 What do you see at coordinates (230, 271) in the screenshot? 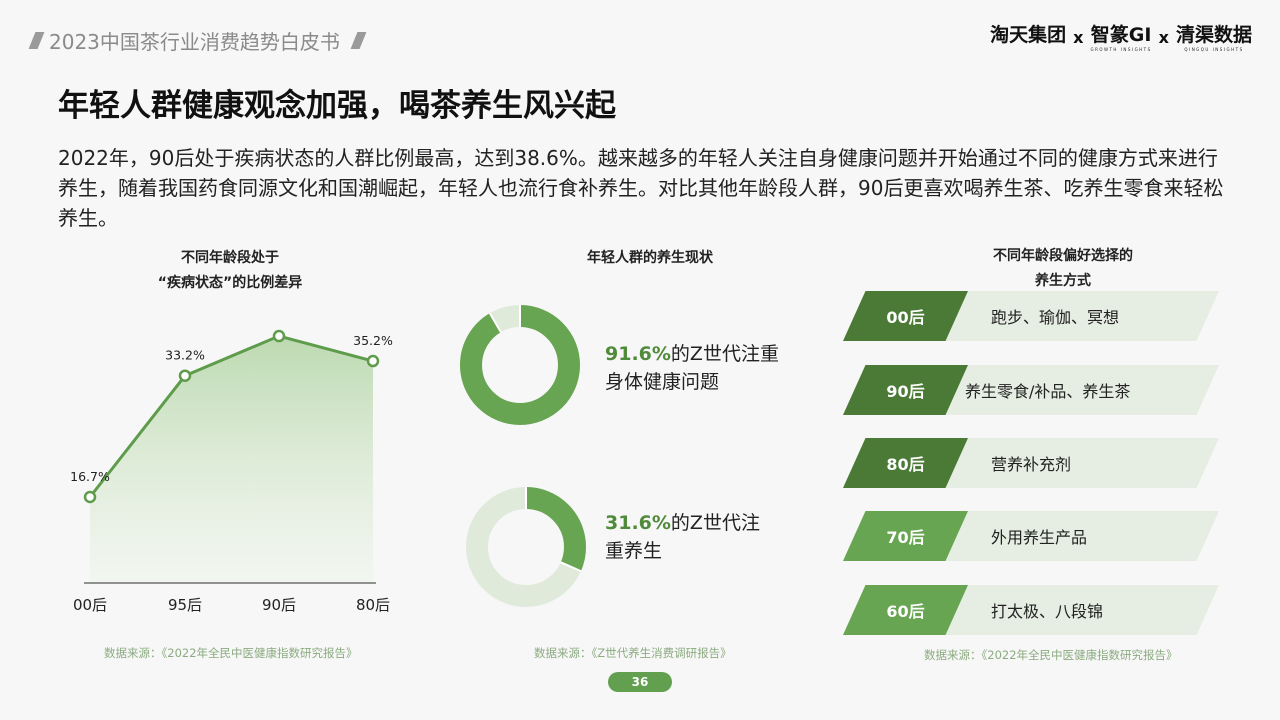
I see `left-chart-title: 不同年龄段处于 “疾病状态”的比例差异` at bounding box center [230, 271].